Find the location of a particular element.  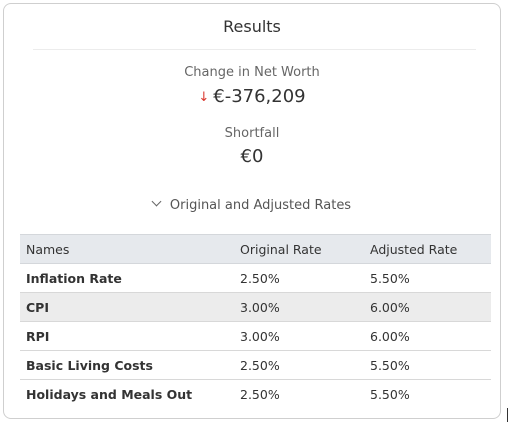

row-name: Basic Living Costs is located at coordinates (127, 365).